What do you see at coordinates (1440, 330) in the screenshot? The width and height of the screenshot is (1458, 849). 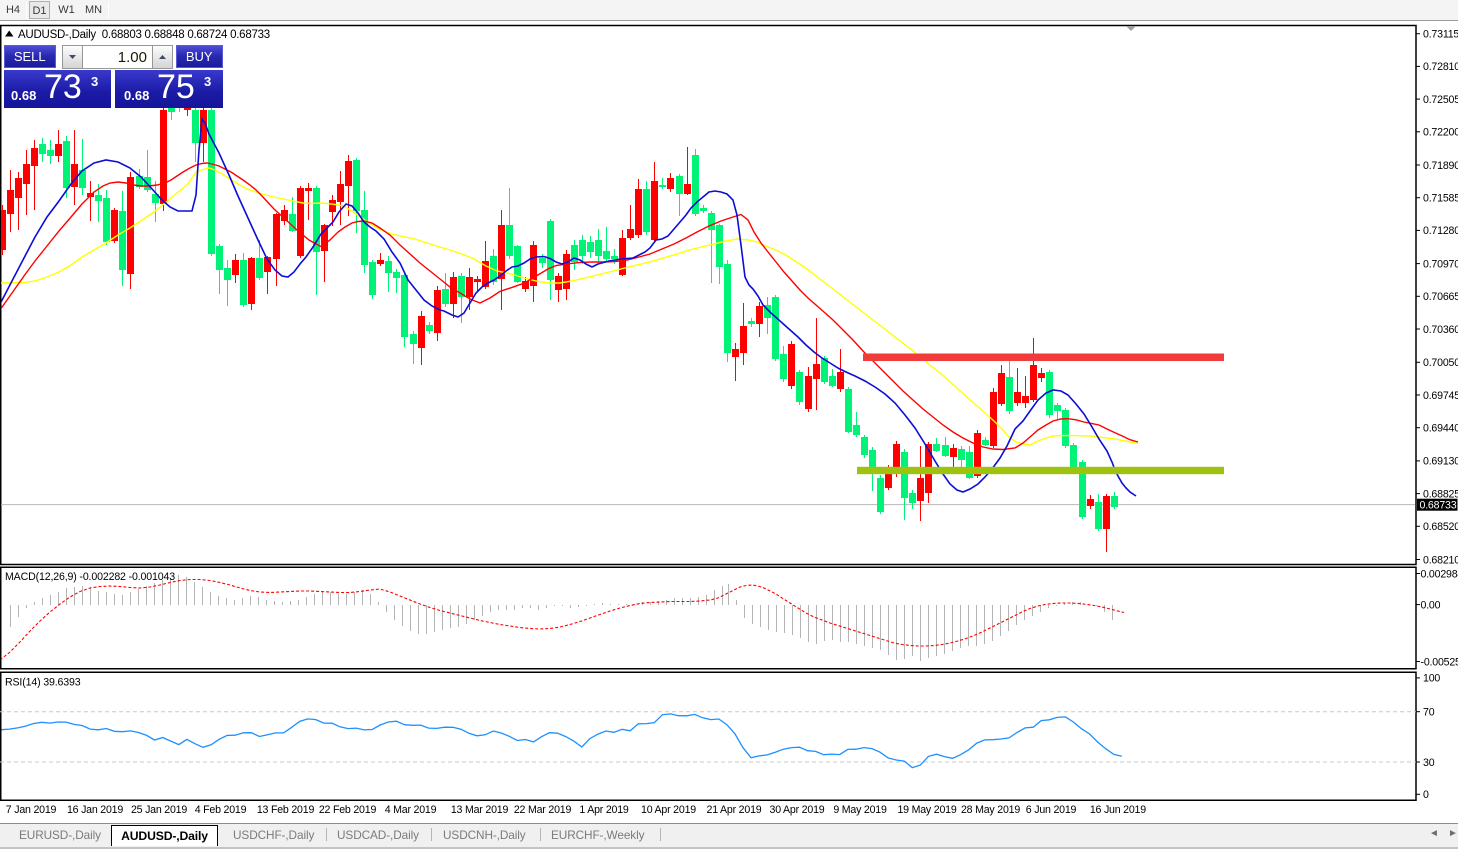 I see `svg-text: 0.70360` at bounding box center [1440, 330].